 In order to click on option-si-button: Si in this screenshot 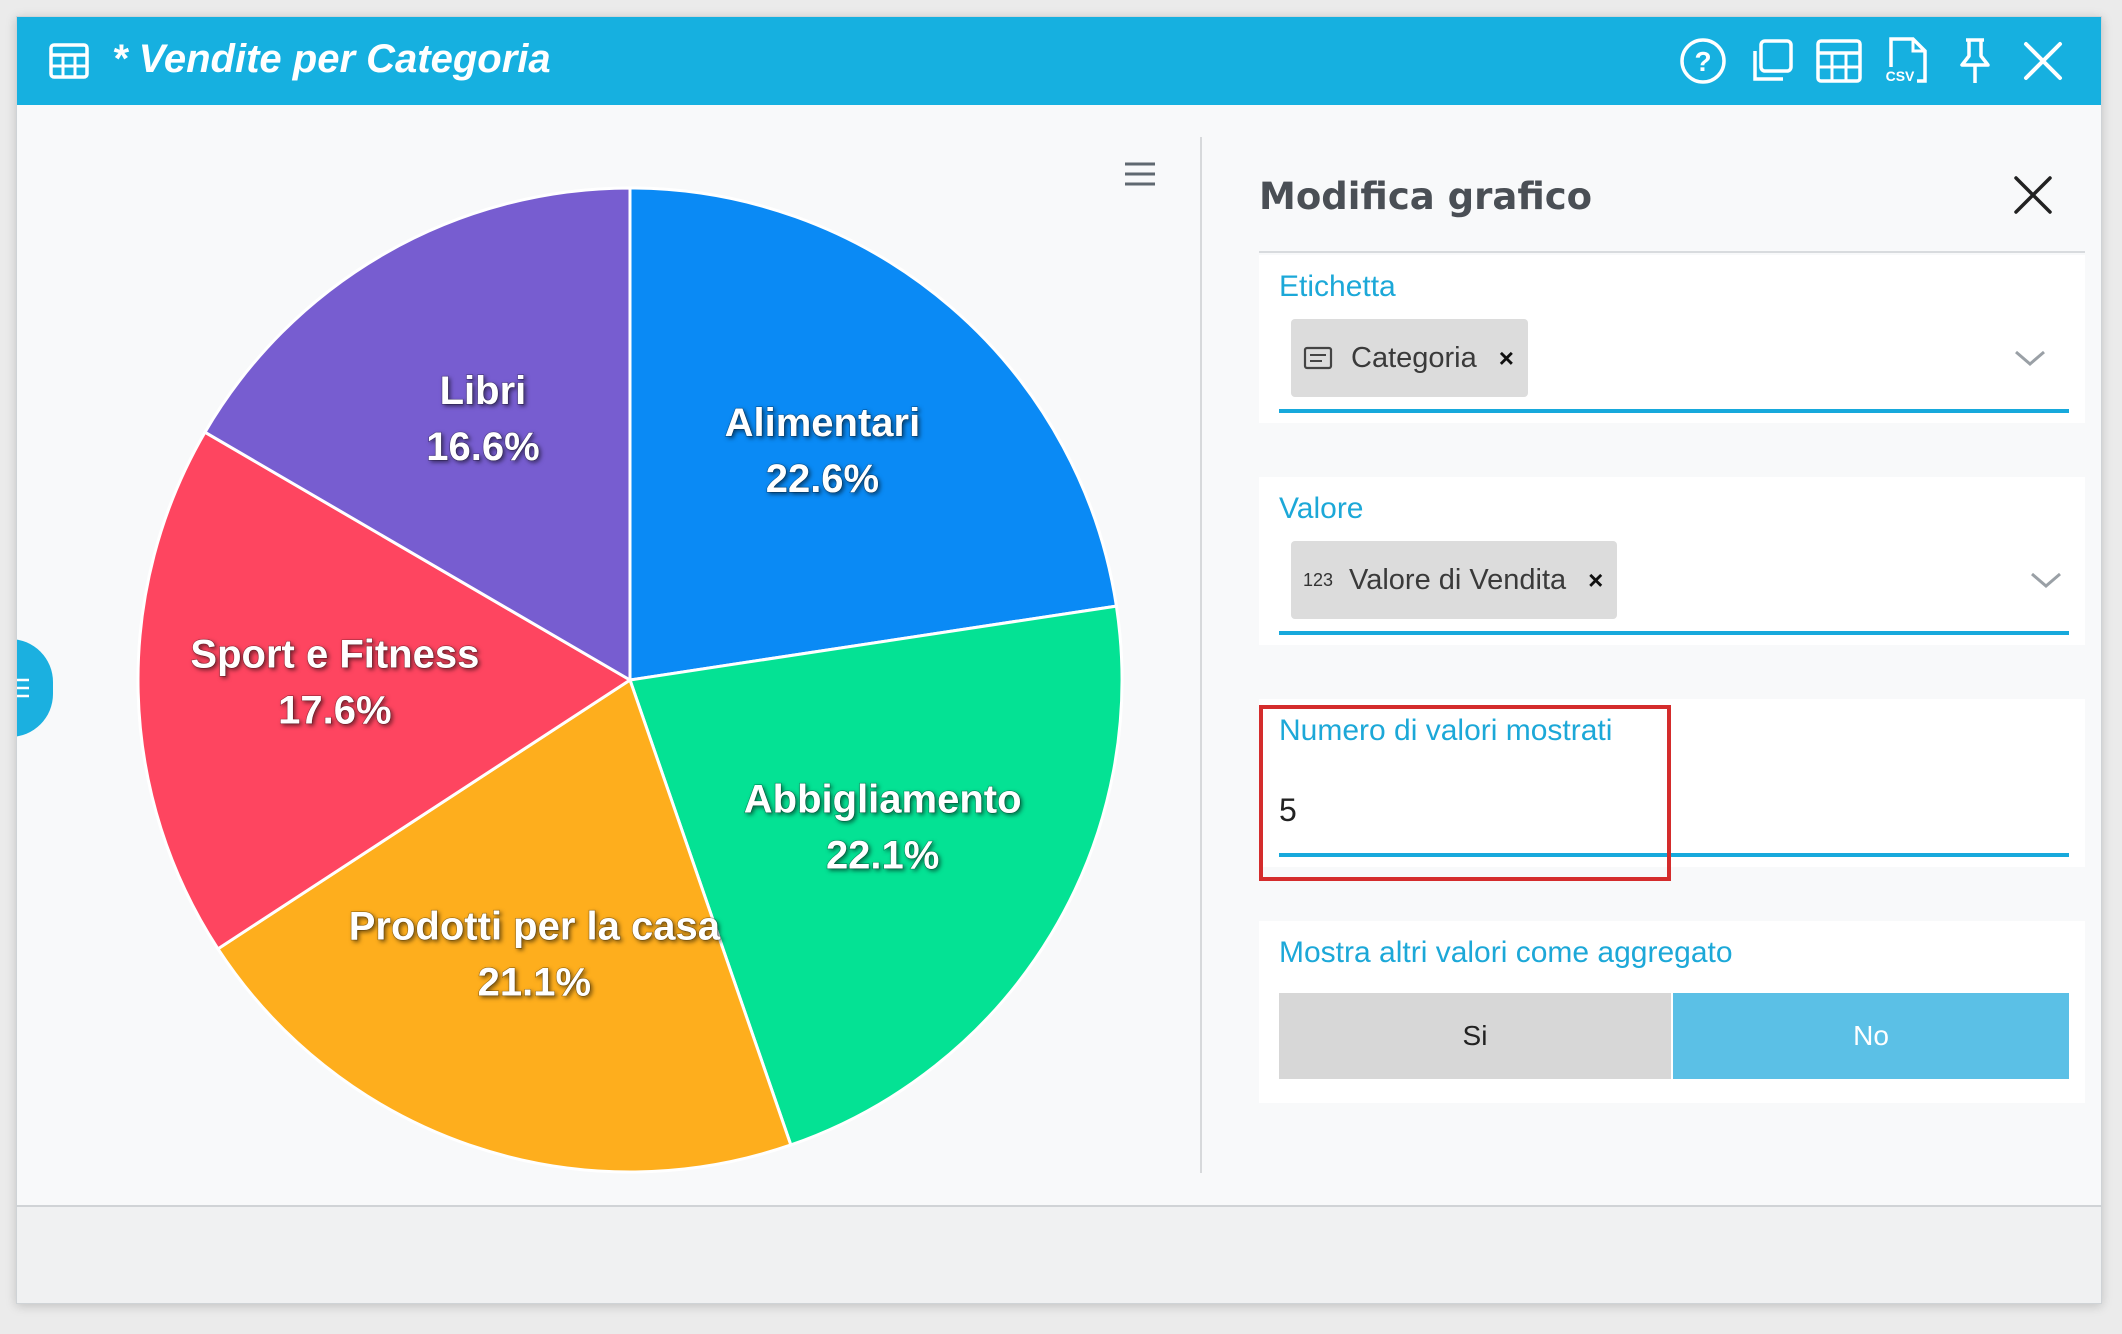, I will do `click(1475, 1036)`.